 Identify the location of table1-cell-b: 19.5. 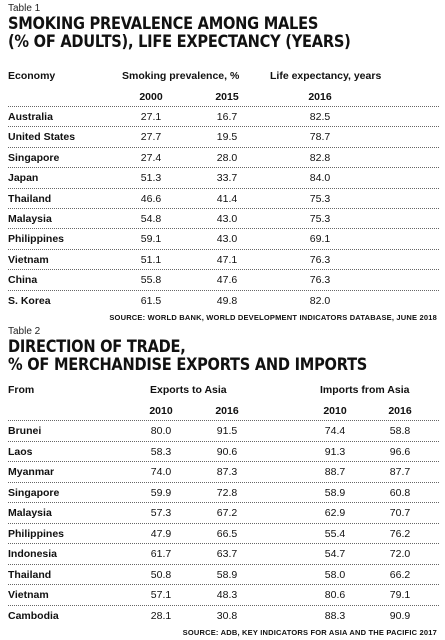
(227, 137).